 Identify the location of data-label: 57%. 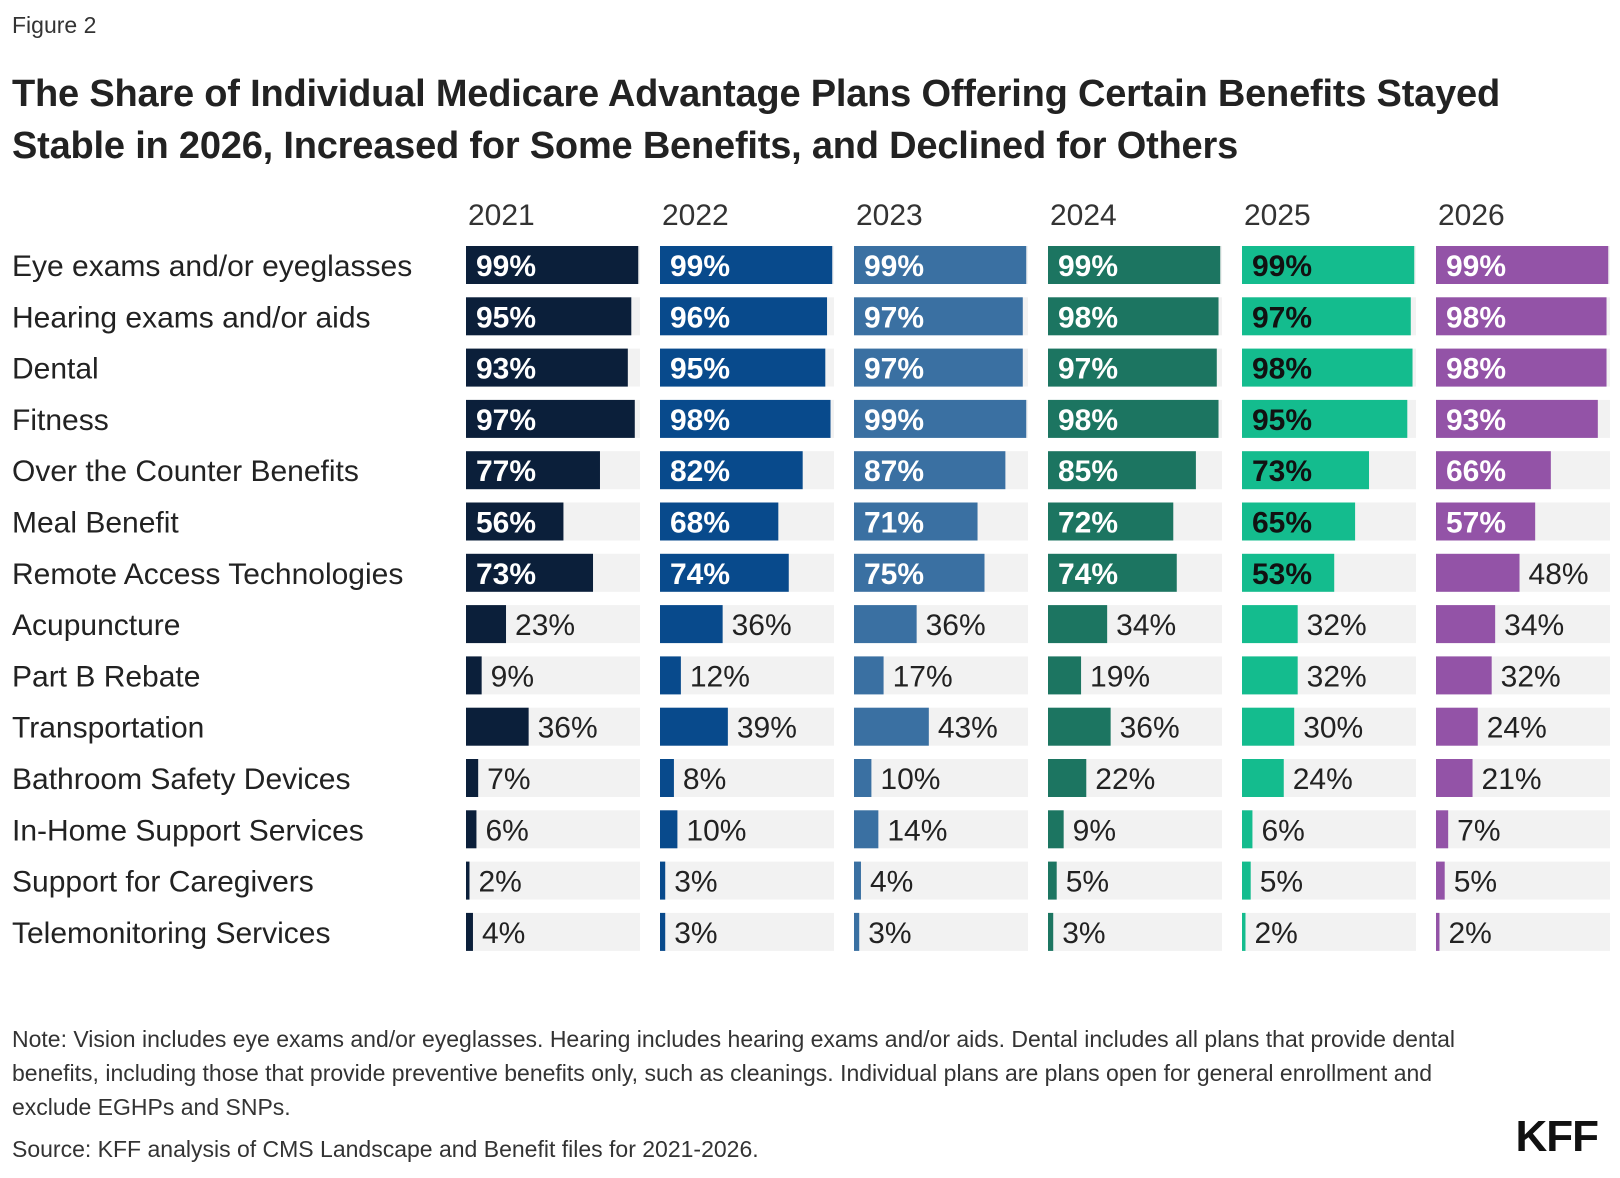
(1476, 523).